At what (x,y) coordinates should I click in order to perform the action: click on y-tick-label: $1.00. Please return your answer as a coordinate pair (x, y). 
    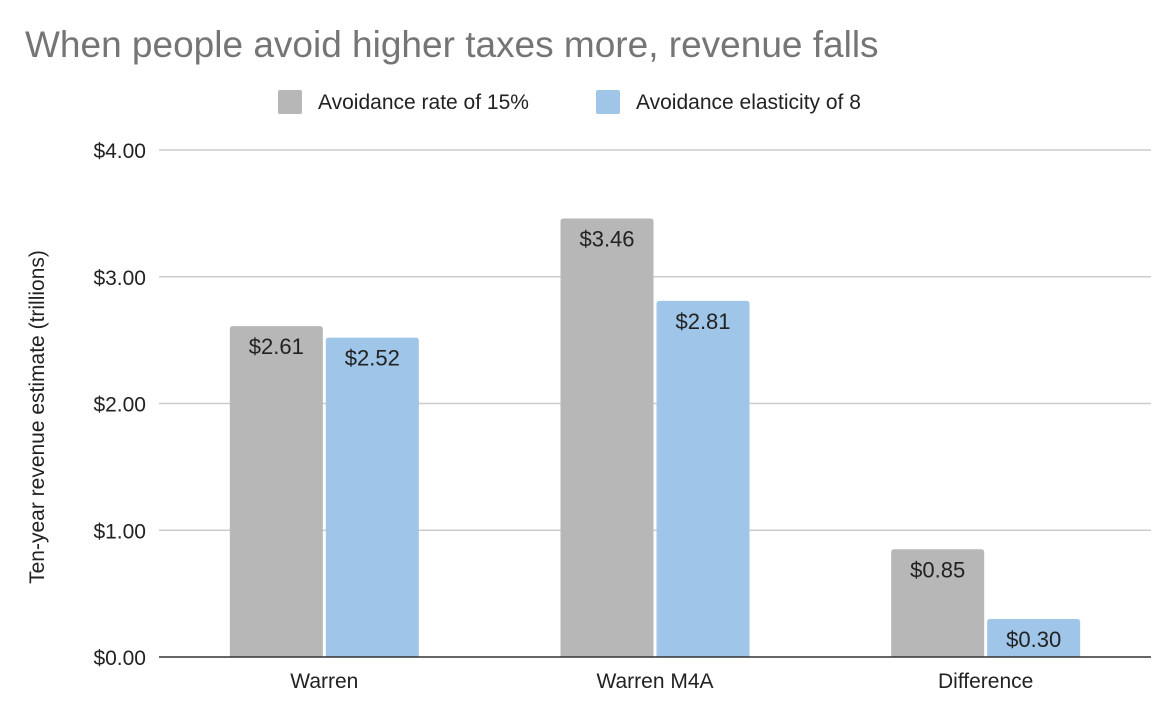
    Looking at the image, I should click on (119, 531).